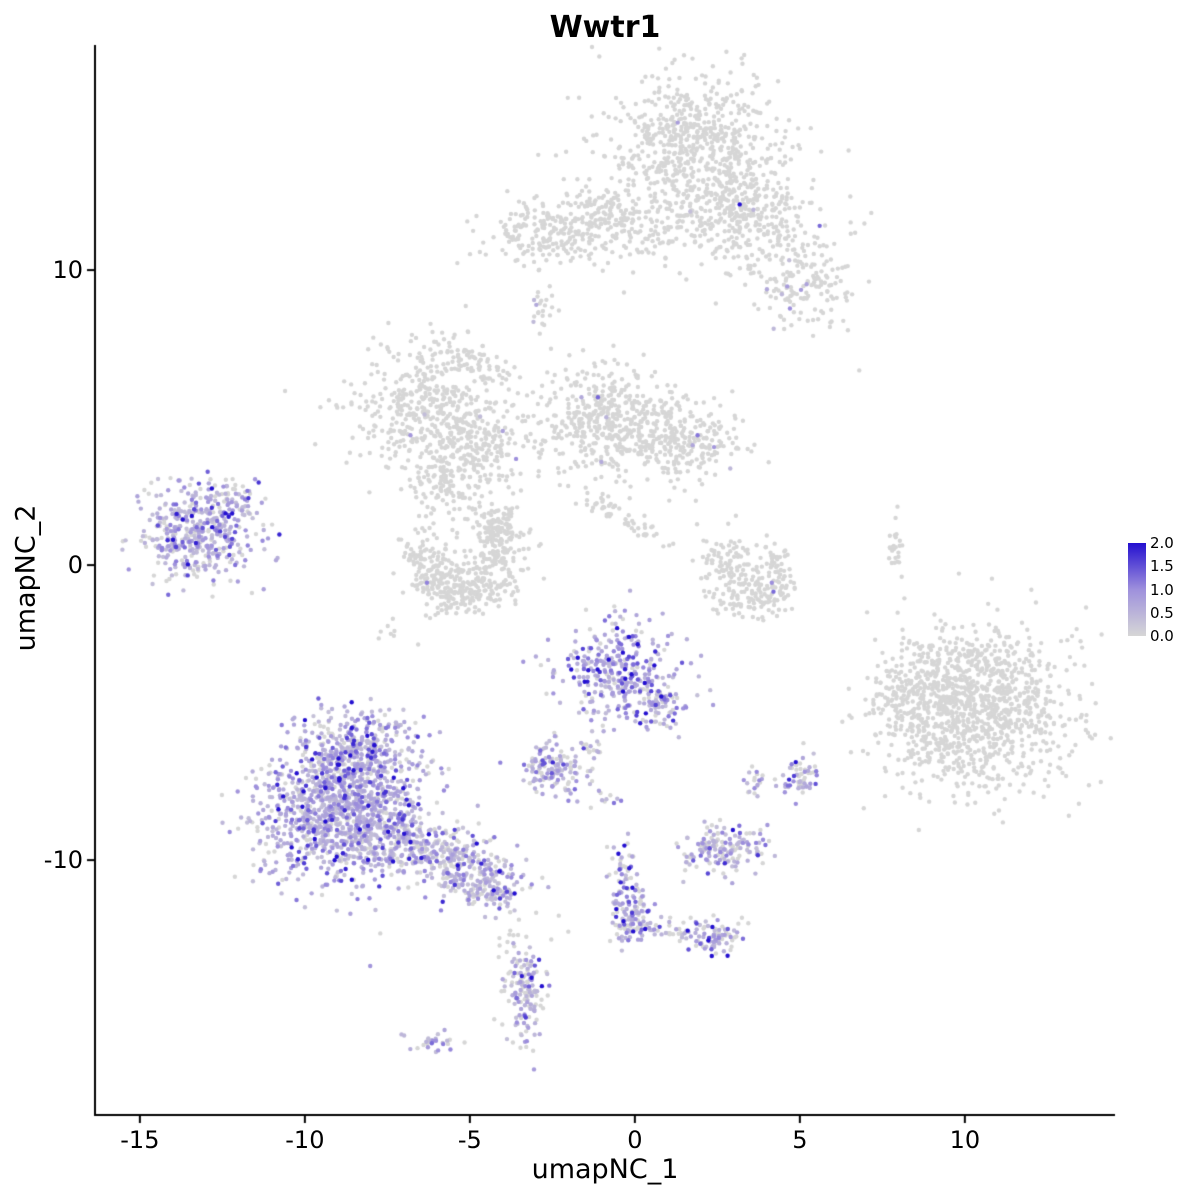 The width and height of the screenshot is (1200, 1200). What do you see at coordinates (605, 27) in the screenshot?
I see `plot-title: Wwtr1` at bounding box center [605, 27].